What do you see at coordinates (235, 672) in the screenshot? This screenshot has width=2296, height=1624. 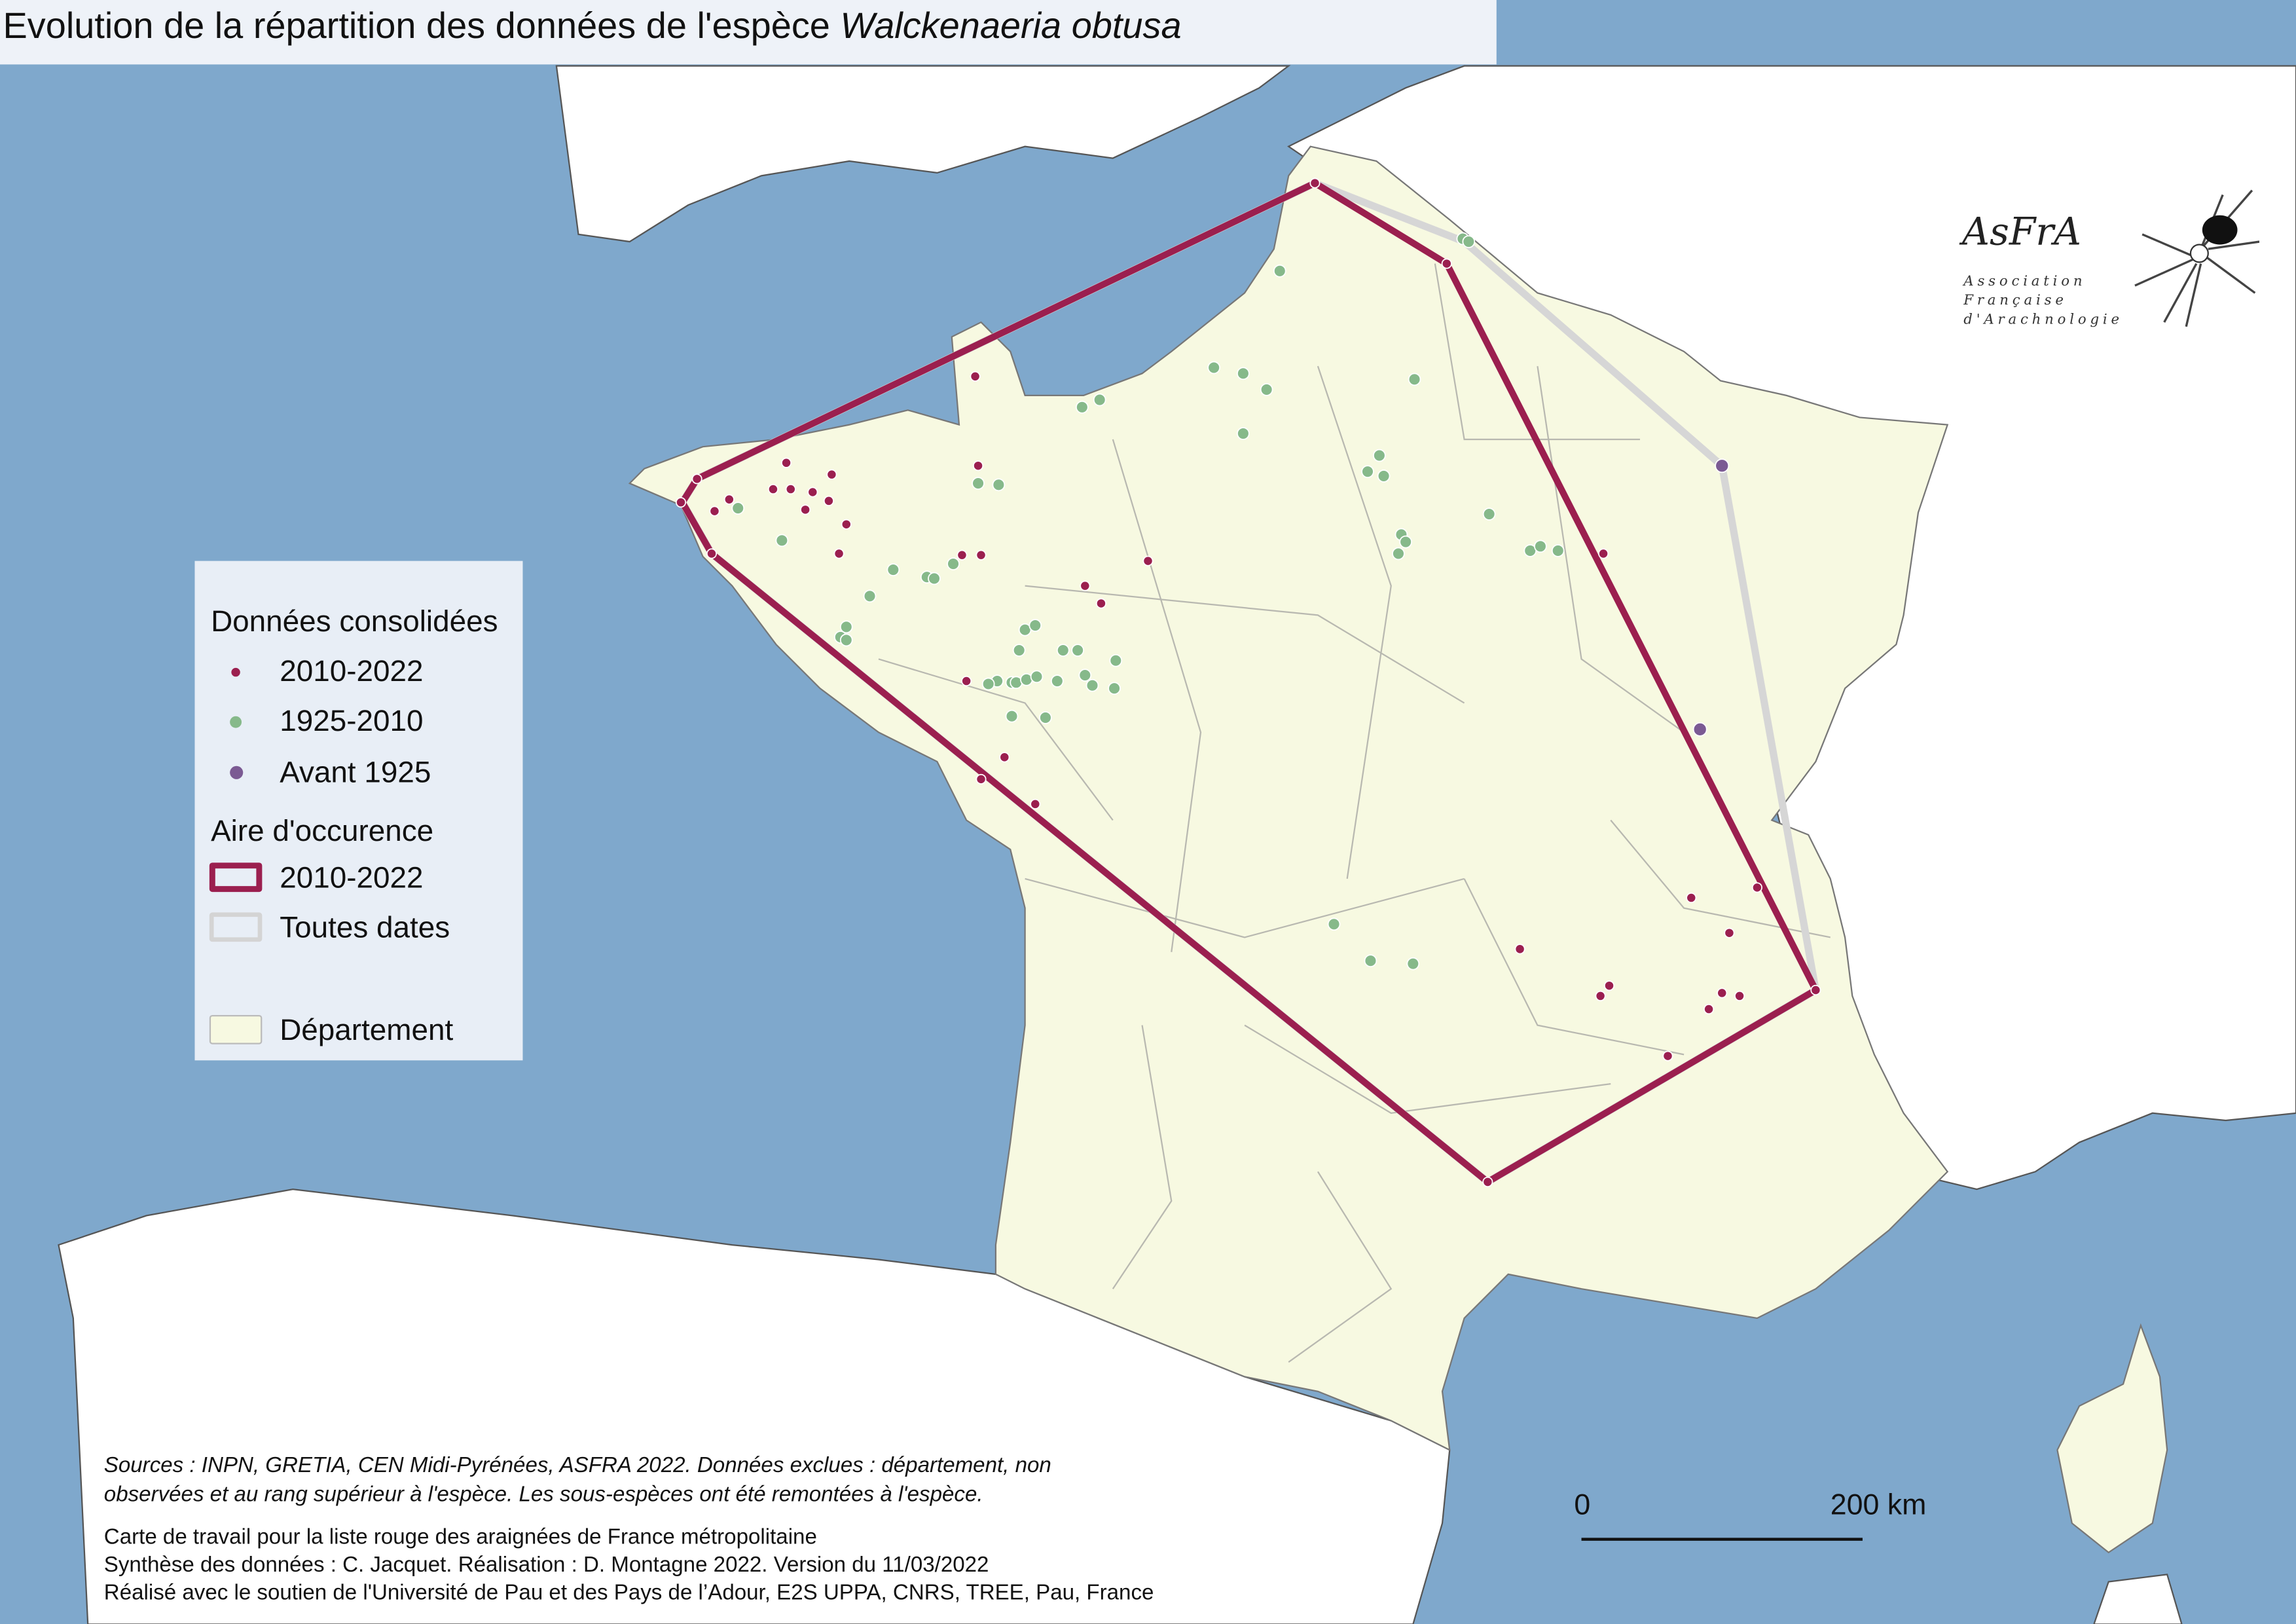 I see `legend-dot-2010-2022` at bounding box center [235, 672].